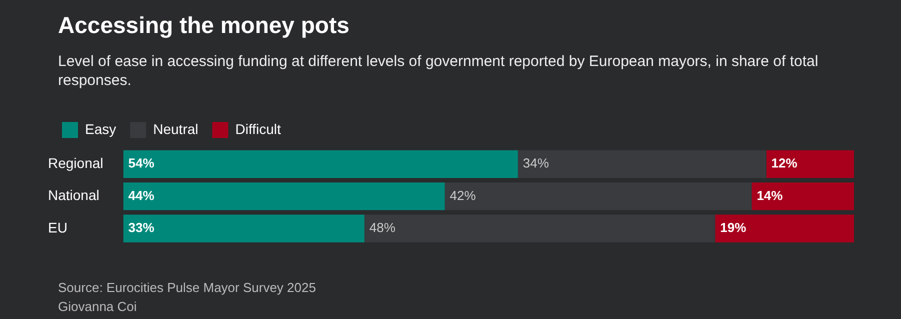  I want to click on y-tick-label: National, so click(74, 195).